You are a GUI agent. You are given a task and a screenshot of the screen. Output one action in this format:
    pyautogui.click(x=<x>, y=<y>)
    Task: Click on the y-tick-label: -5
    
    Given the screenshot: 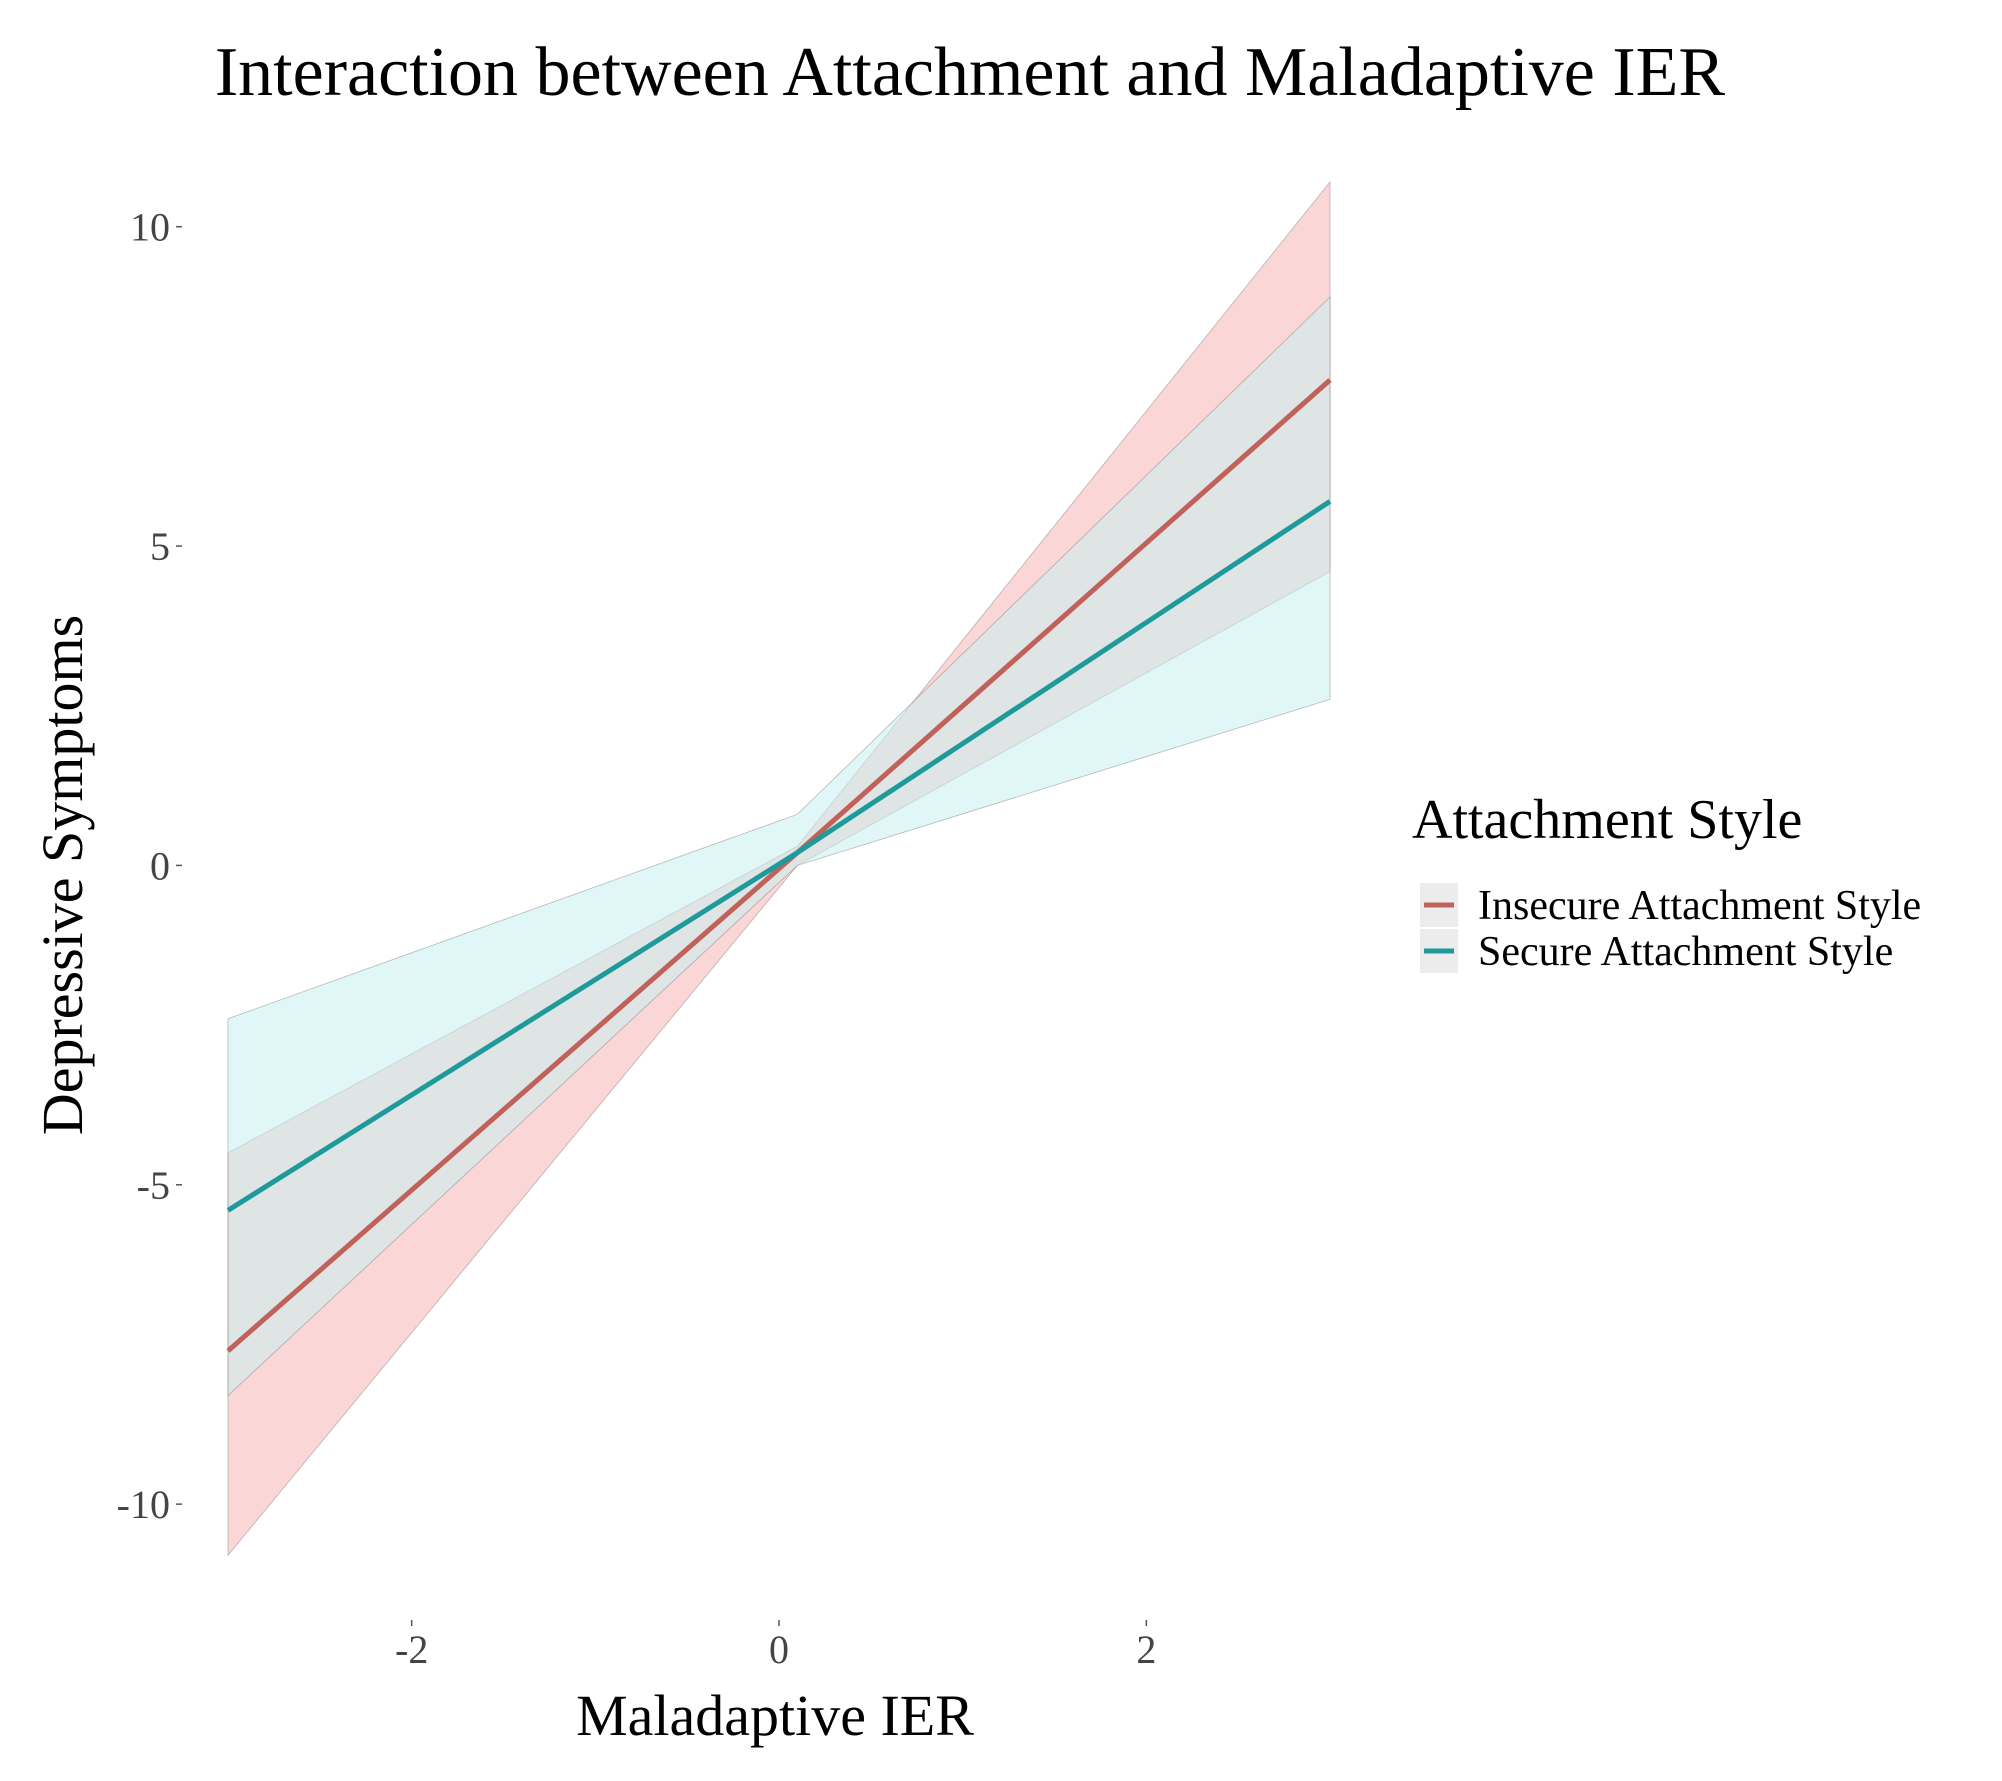 What is the action you would take?
    pyautogui.click(x=153, y=1185)
    